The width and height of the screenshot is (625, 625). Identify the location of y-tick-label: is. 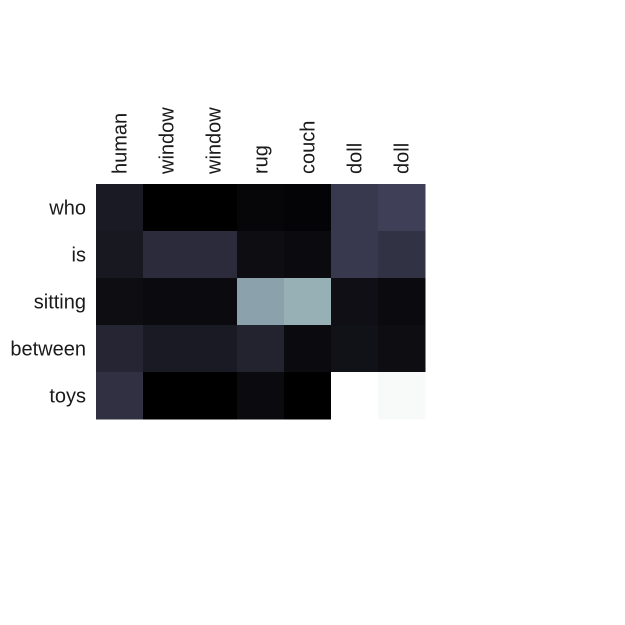
(79, 256).